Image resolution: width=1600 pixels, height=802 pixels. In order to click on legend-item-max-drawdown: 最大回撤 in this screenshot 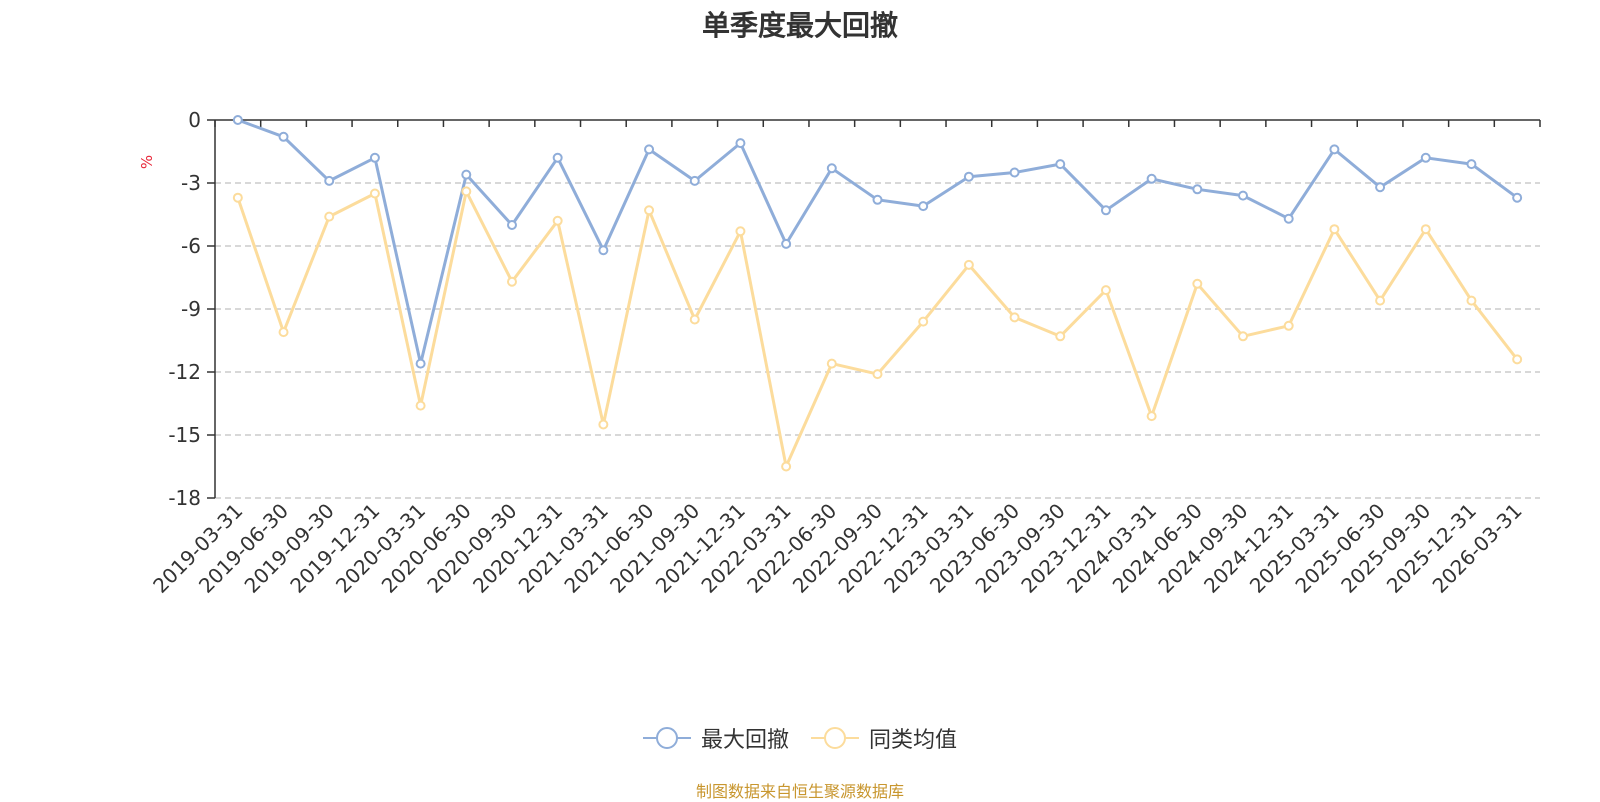, I will do `click(715, 738)`.